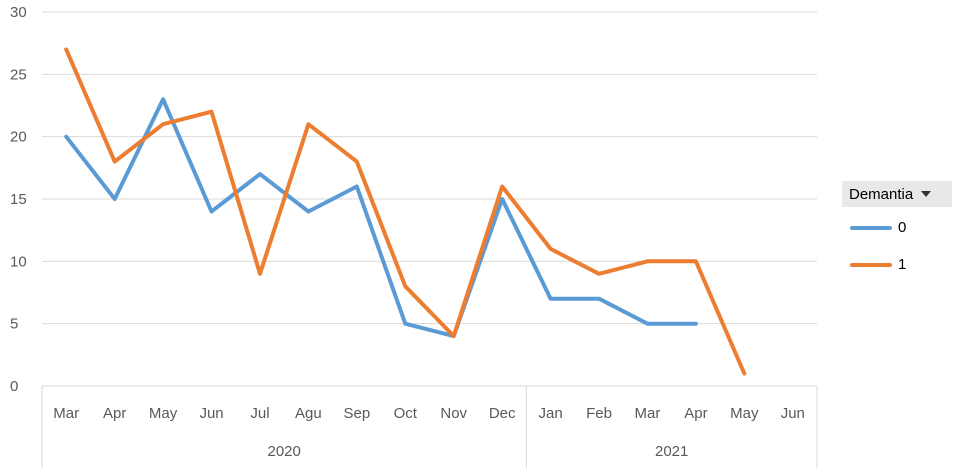  I want to click on y-tick-label: 10, so click(18, 261).